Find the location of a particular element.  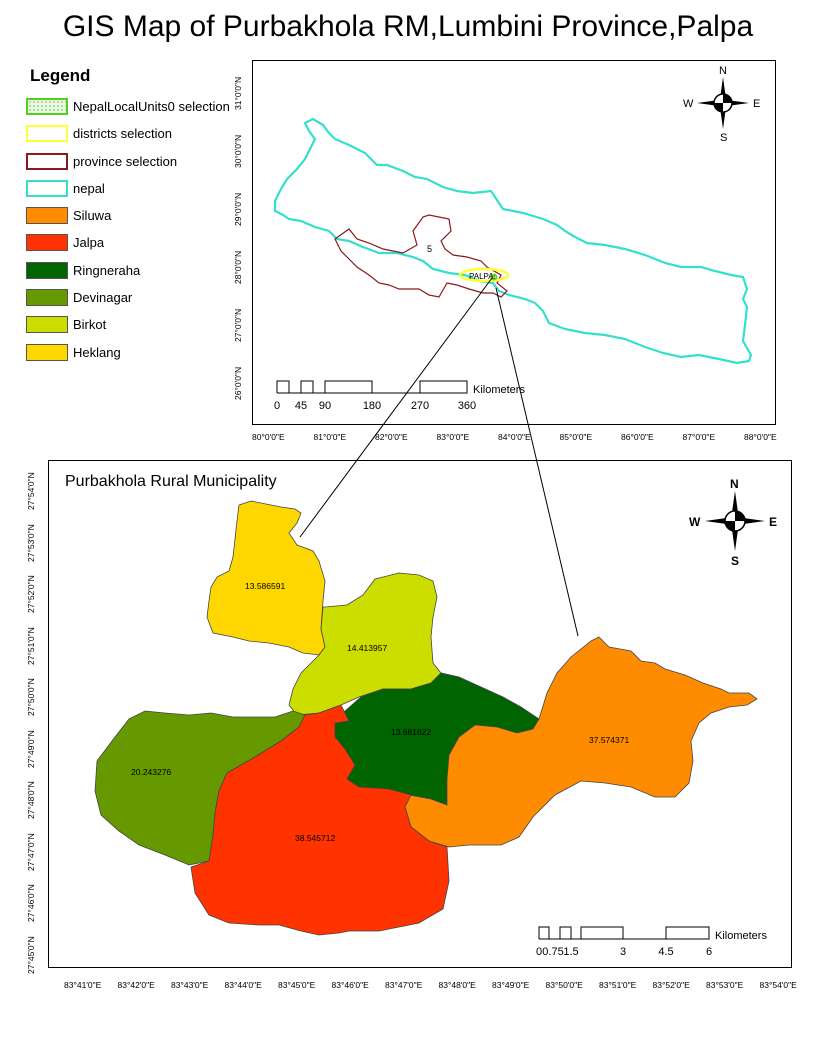

legend-label: districts selection is located at coordinates (122, 134).